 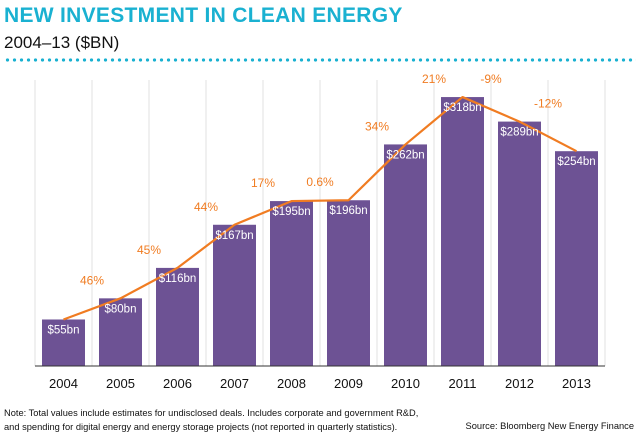 What do you see at coordinates (62, 42) in the screenshot?
I see `chart-subtitle: 2004–13 ($BN)` at bounding box center [62, 42].